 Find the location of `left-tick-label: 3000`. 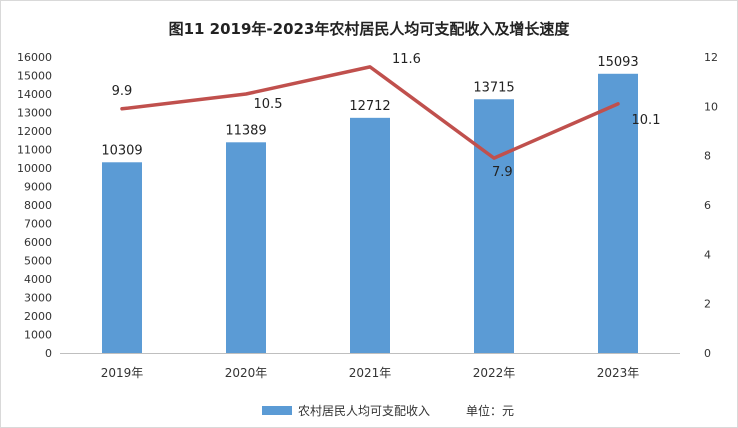

left-tick-label: 3000 is located at coordinates (38, 298).